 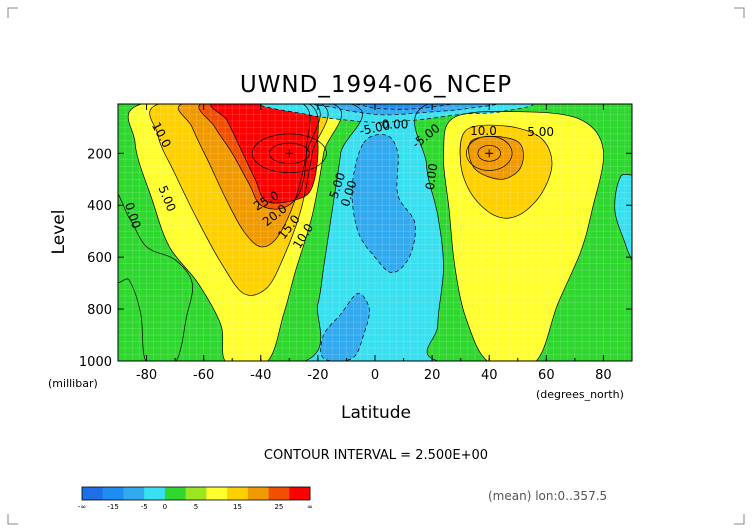 I want to click on mean-annotation: (mean) lon:0..357.5, so click(x=547, y=496).